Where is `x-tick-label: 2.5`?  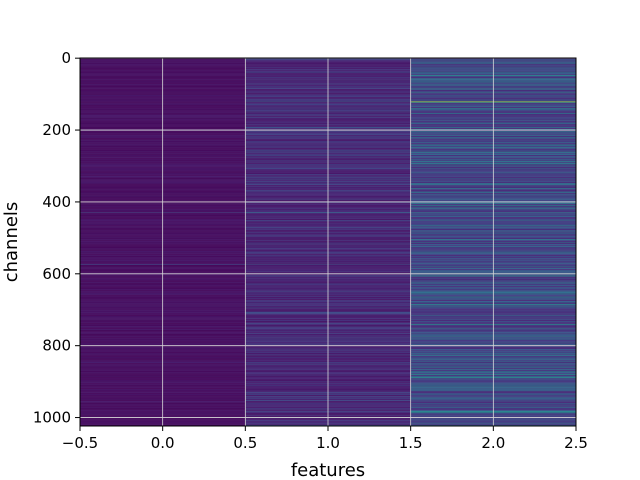
x-tick-label: 2.5 is located at coordinates (576, 443).